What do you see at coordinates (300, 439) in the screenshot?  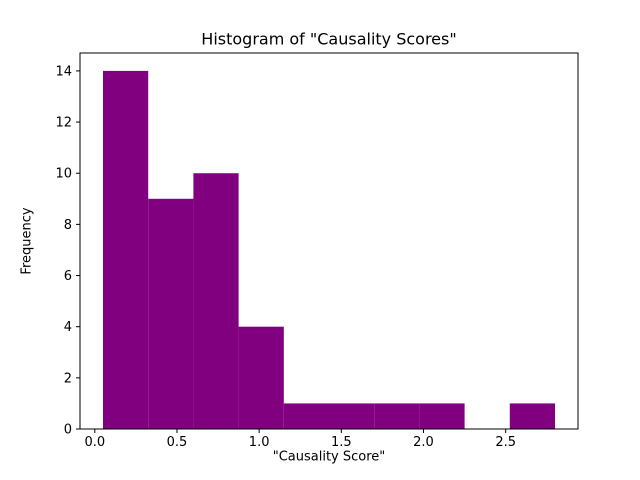 I see `x-axis: 0.0 0.5 1.0 1.5 2.0 2.5` at bounding box center [300, 439].